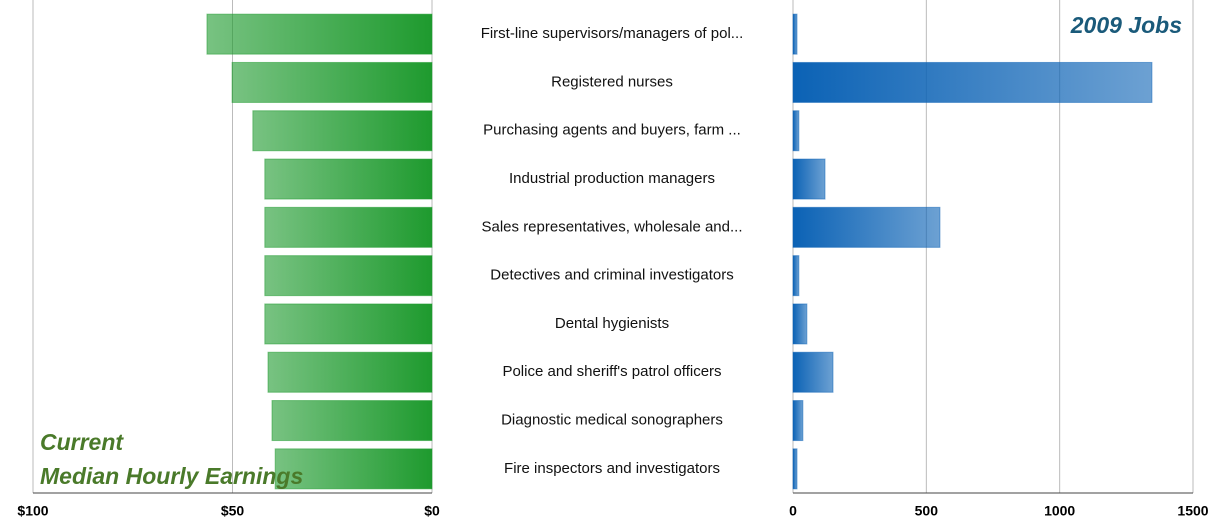 The width and height of the screenshot is (1220, 527). What do you see at coordinates (612, 81) in the screenshot?
I see `category-label: Registered nurses` at bounding box center [612, 81].